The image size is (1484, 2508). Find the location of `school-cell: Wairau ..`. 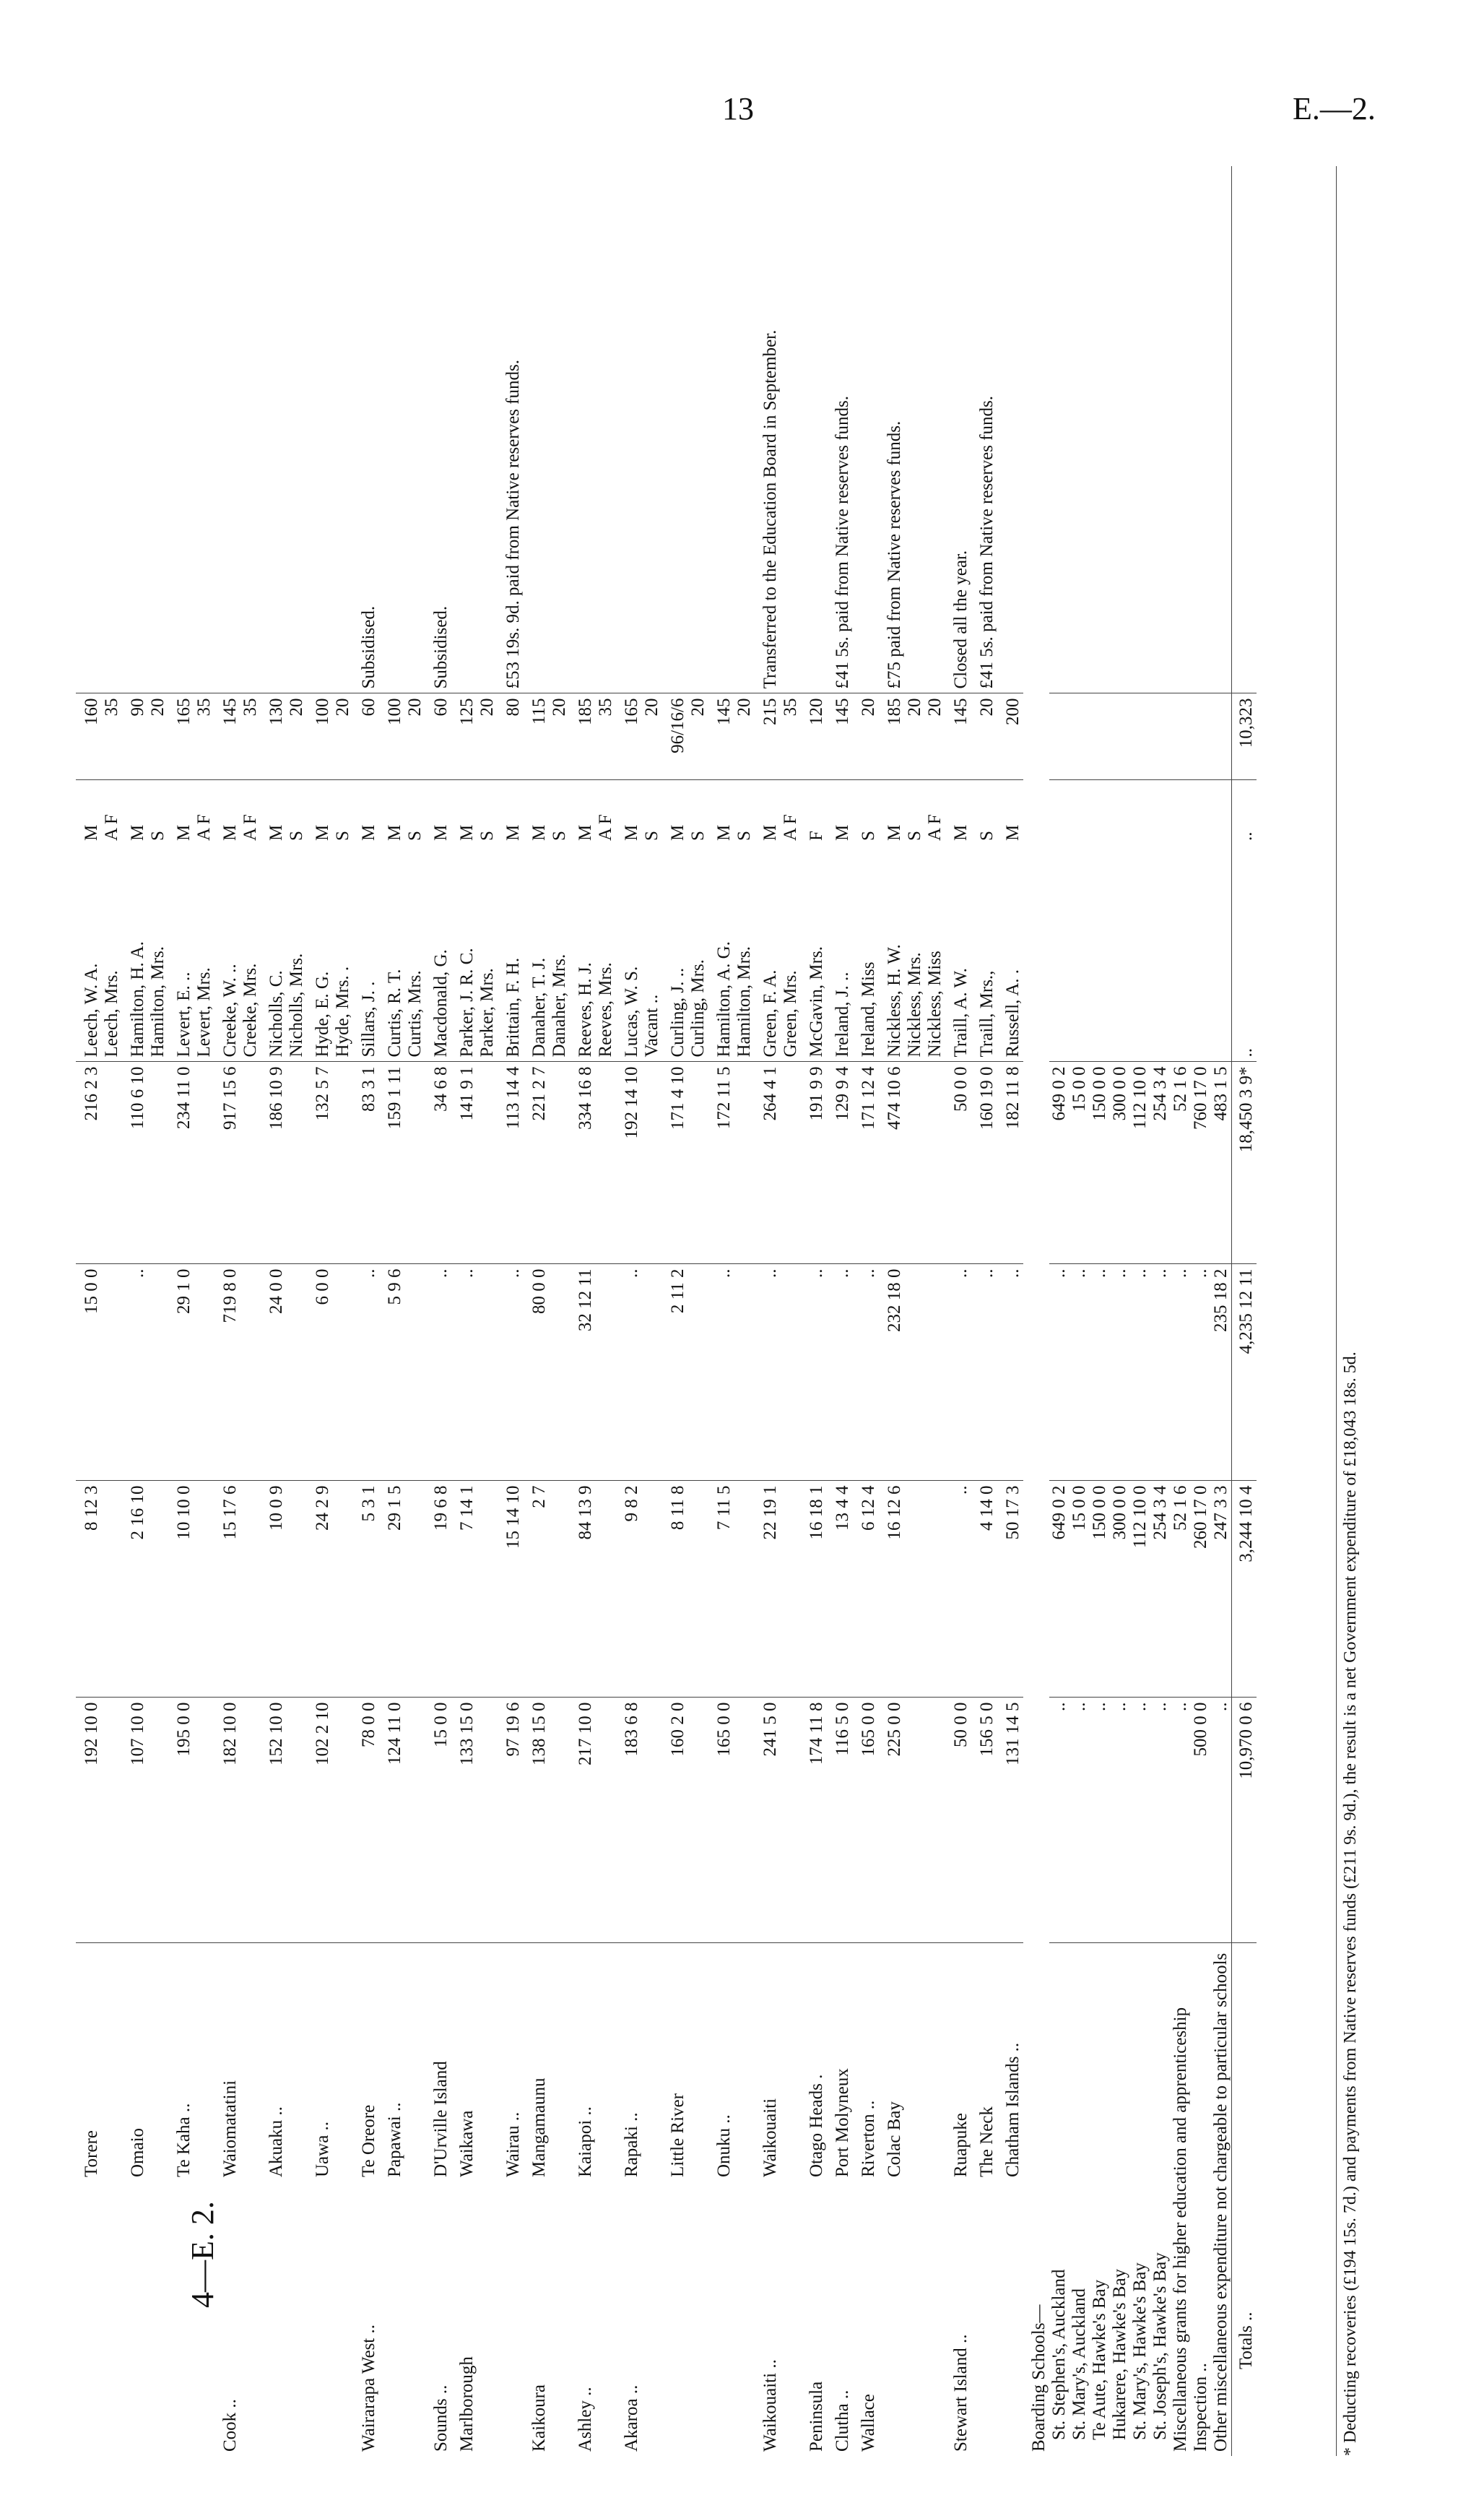

school-cell: Wairau .. is located at coordinates (513, 2144).